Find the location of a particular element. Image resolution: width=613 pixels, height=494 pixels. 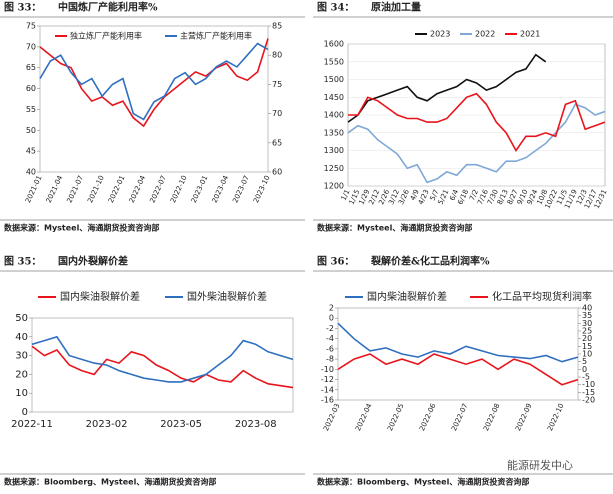

x-tick-label: 2023-04 is located at coordinates (221, 189).